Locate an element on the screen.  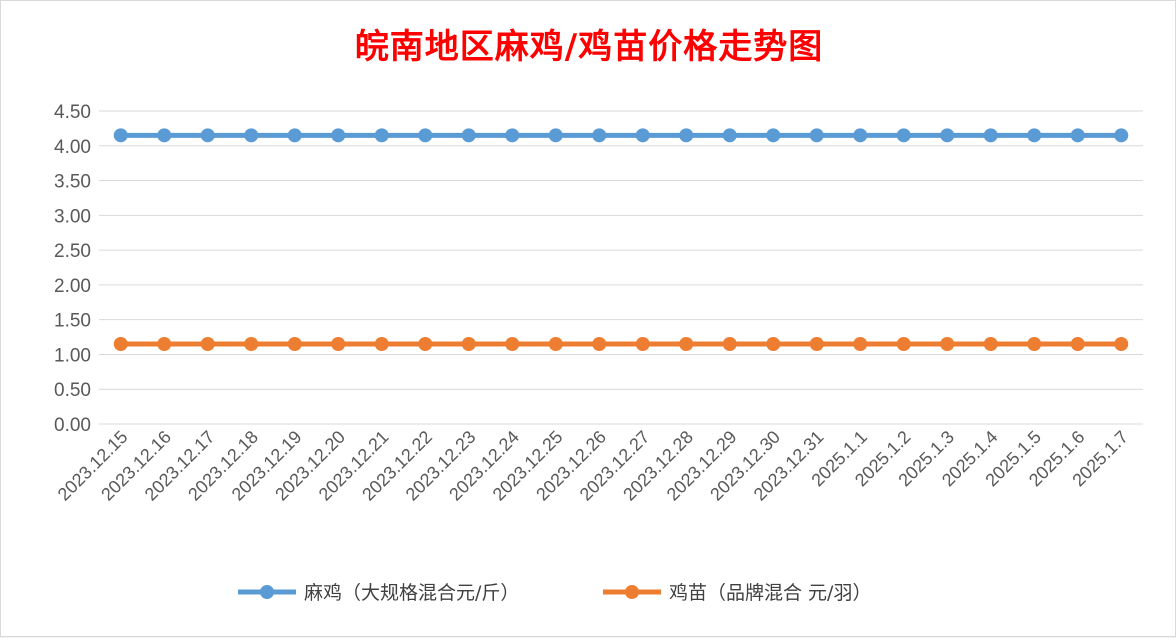
y-tick-label: 0.00 is located at coordinates (72, 425).